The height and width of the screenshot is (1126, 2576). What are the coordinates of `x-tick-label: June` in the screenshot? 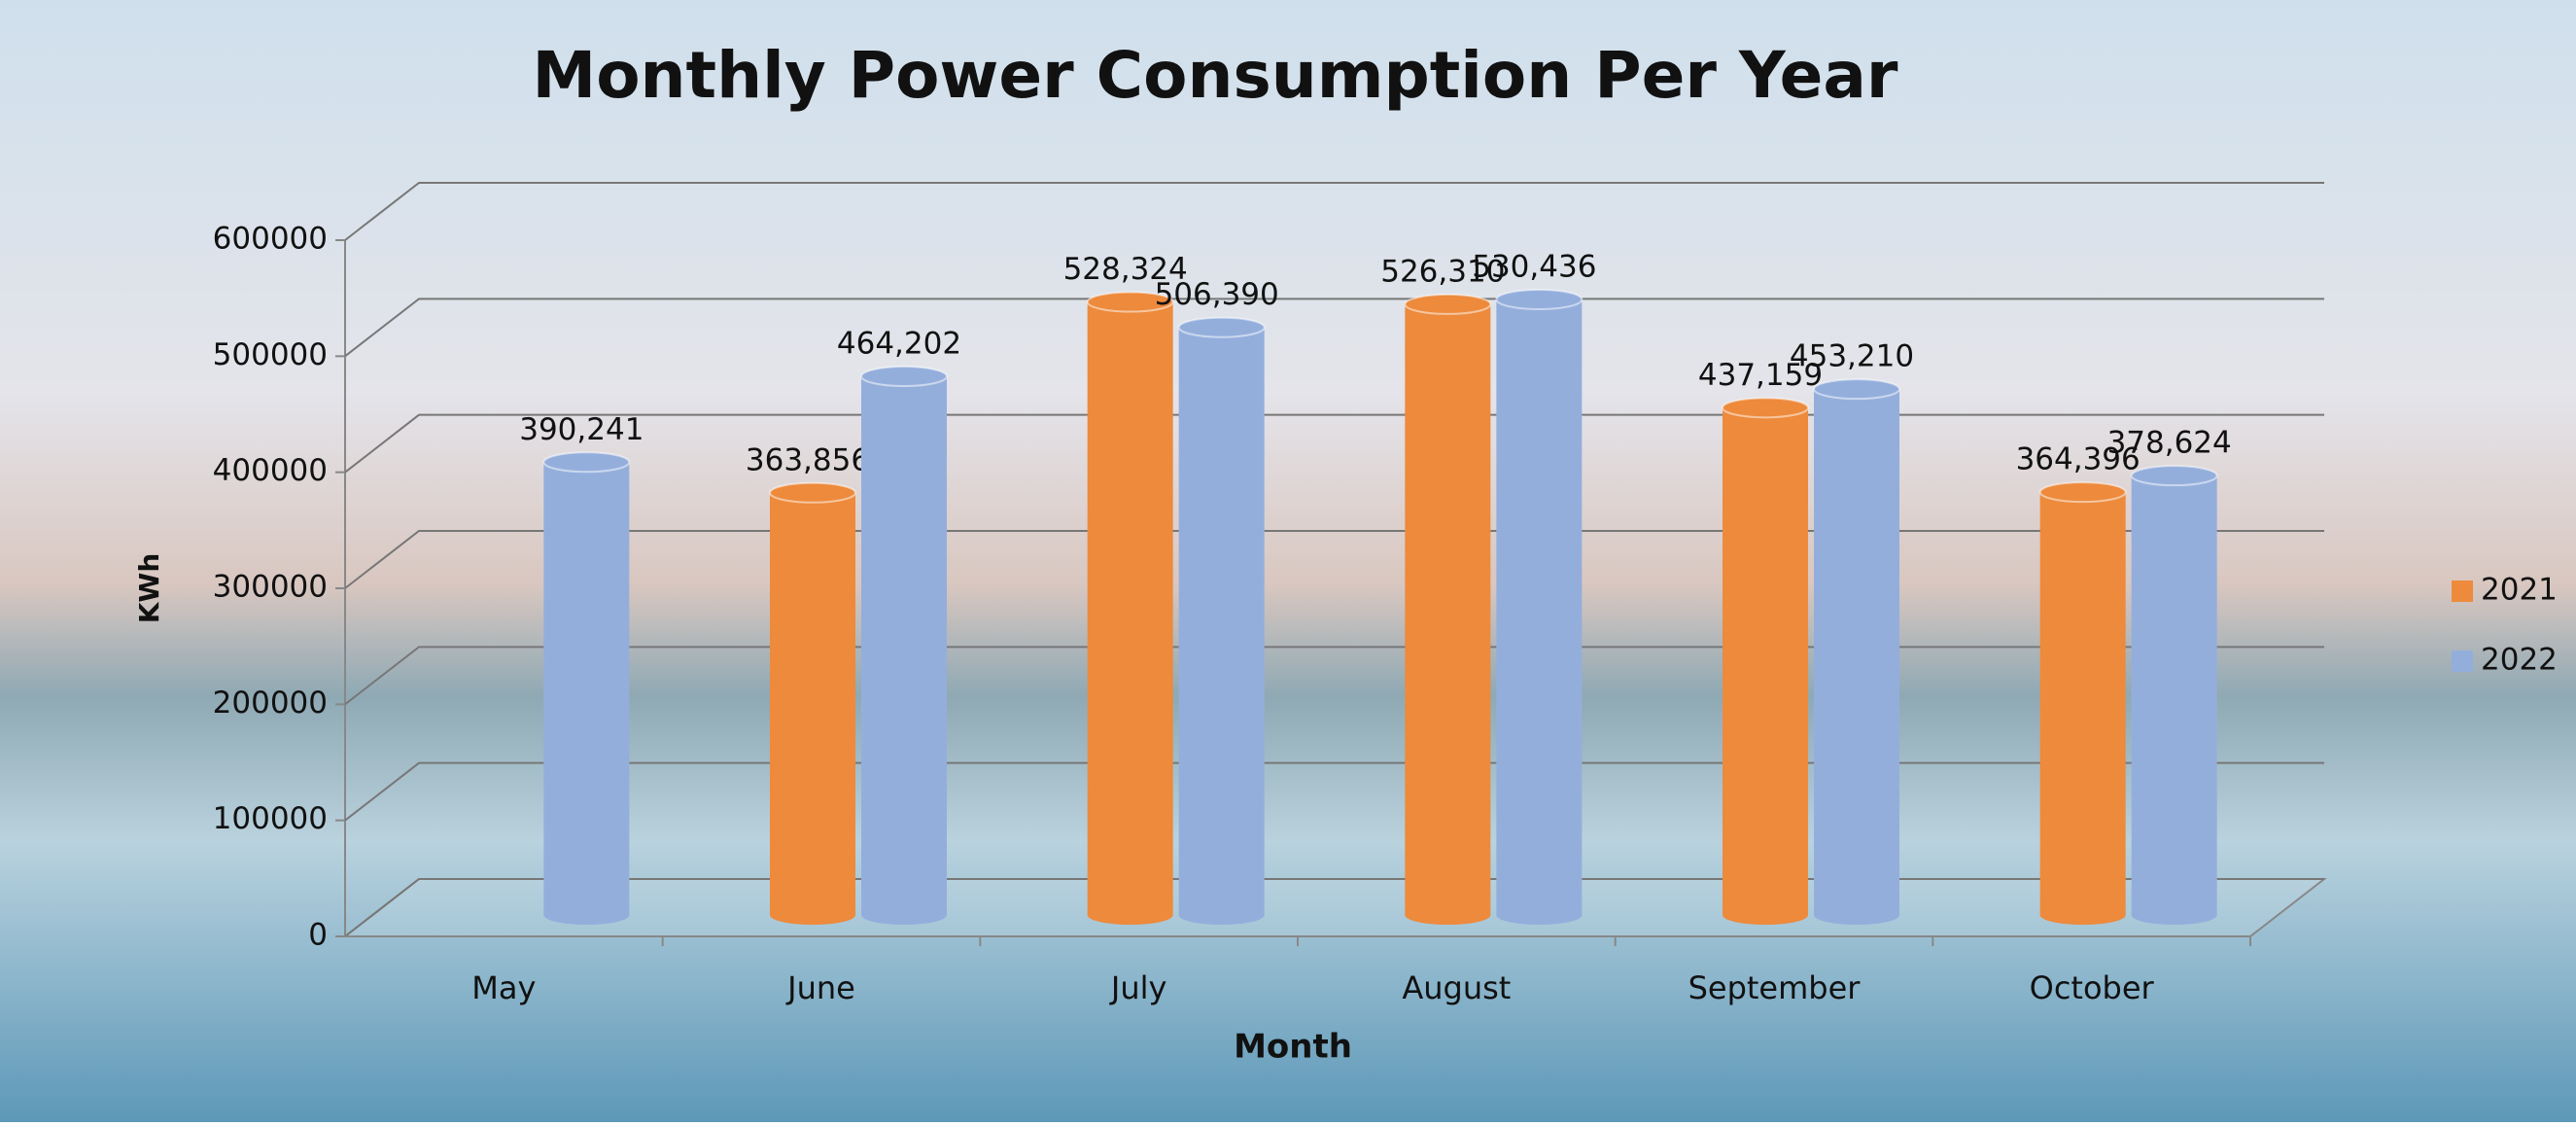 It's located at (820, 988).